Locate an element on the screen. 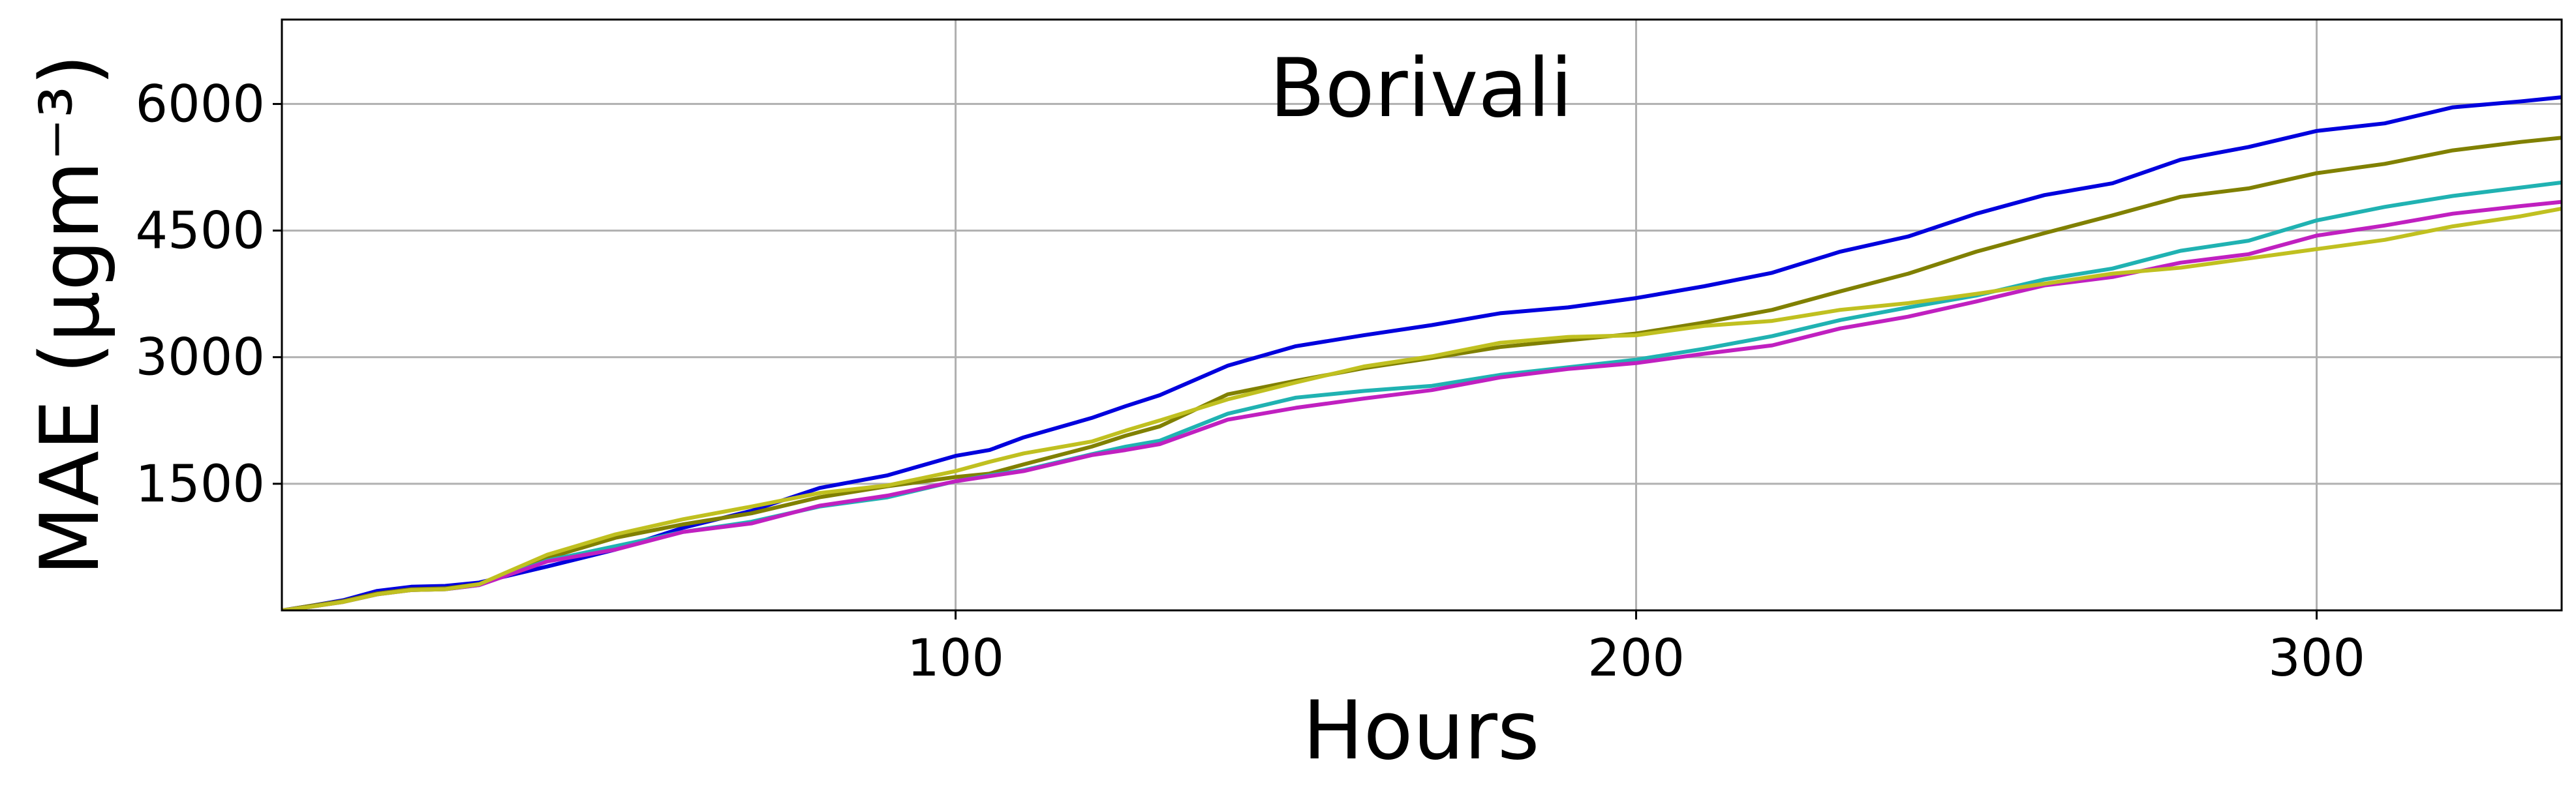 This screenshot has width=2576, height=791. x-tick-label: 100 is located at coordinates (955, 658).